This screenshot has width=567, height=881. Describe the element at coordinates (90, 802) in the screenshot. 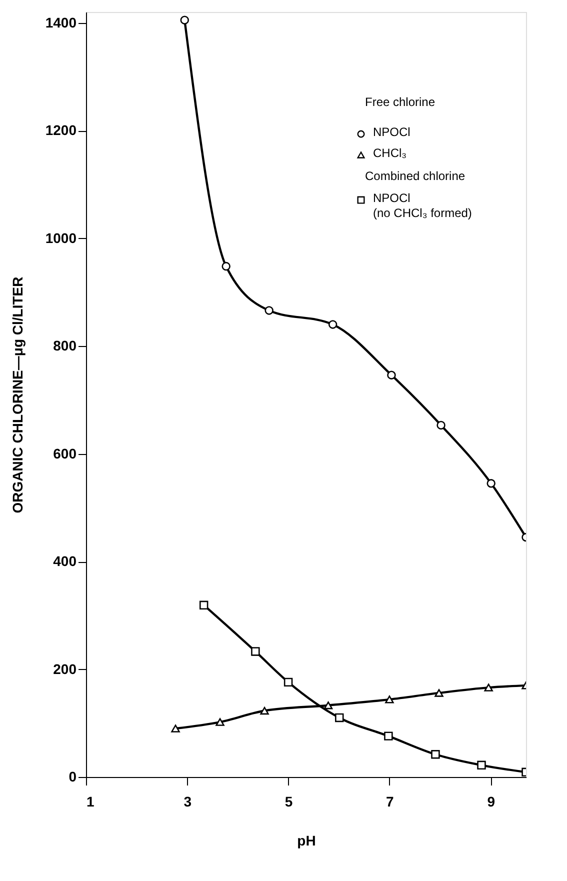

I see `x-tick-label: 1` at that location.